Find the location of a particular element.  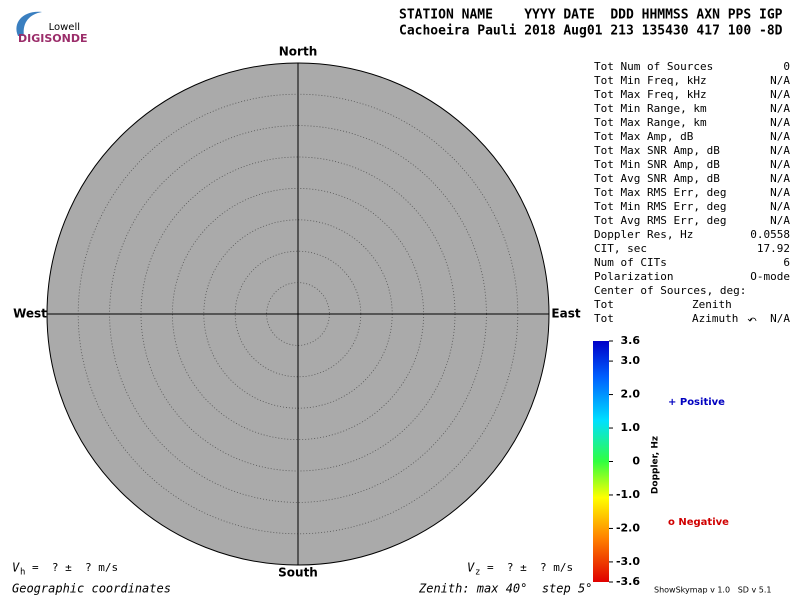

stat-label: Tot Max SNR Amp, dB is located at coordinates (657, 150).